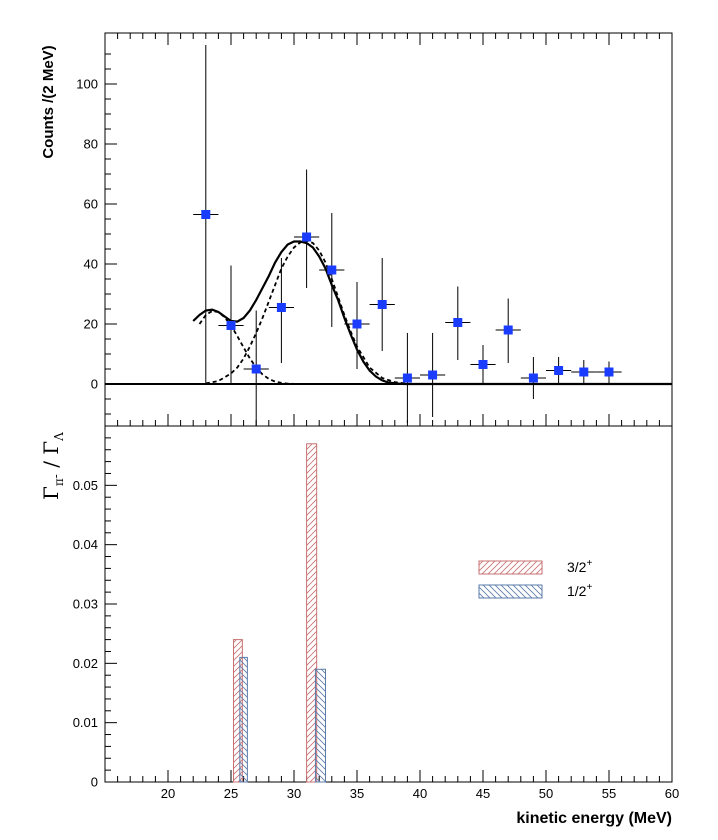  Describe the element at coordinates (420, 793) in the screenshot. I see `bottom-x-tick-label: 40` at that location.